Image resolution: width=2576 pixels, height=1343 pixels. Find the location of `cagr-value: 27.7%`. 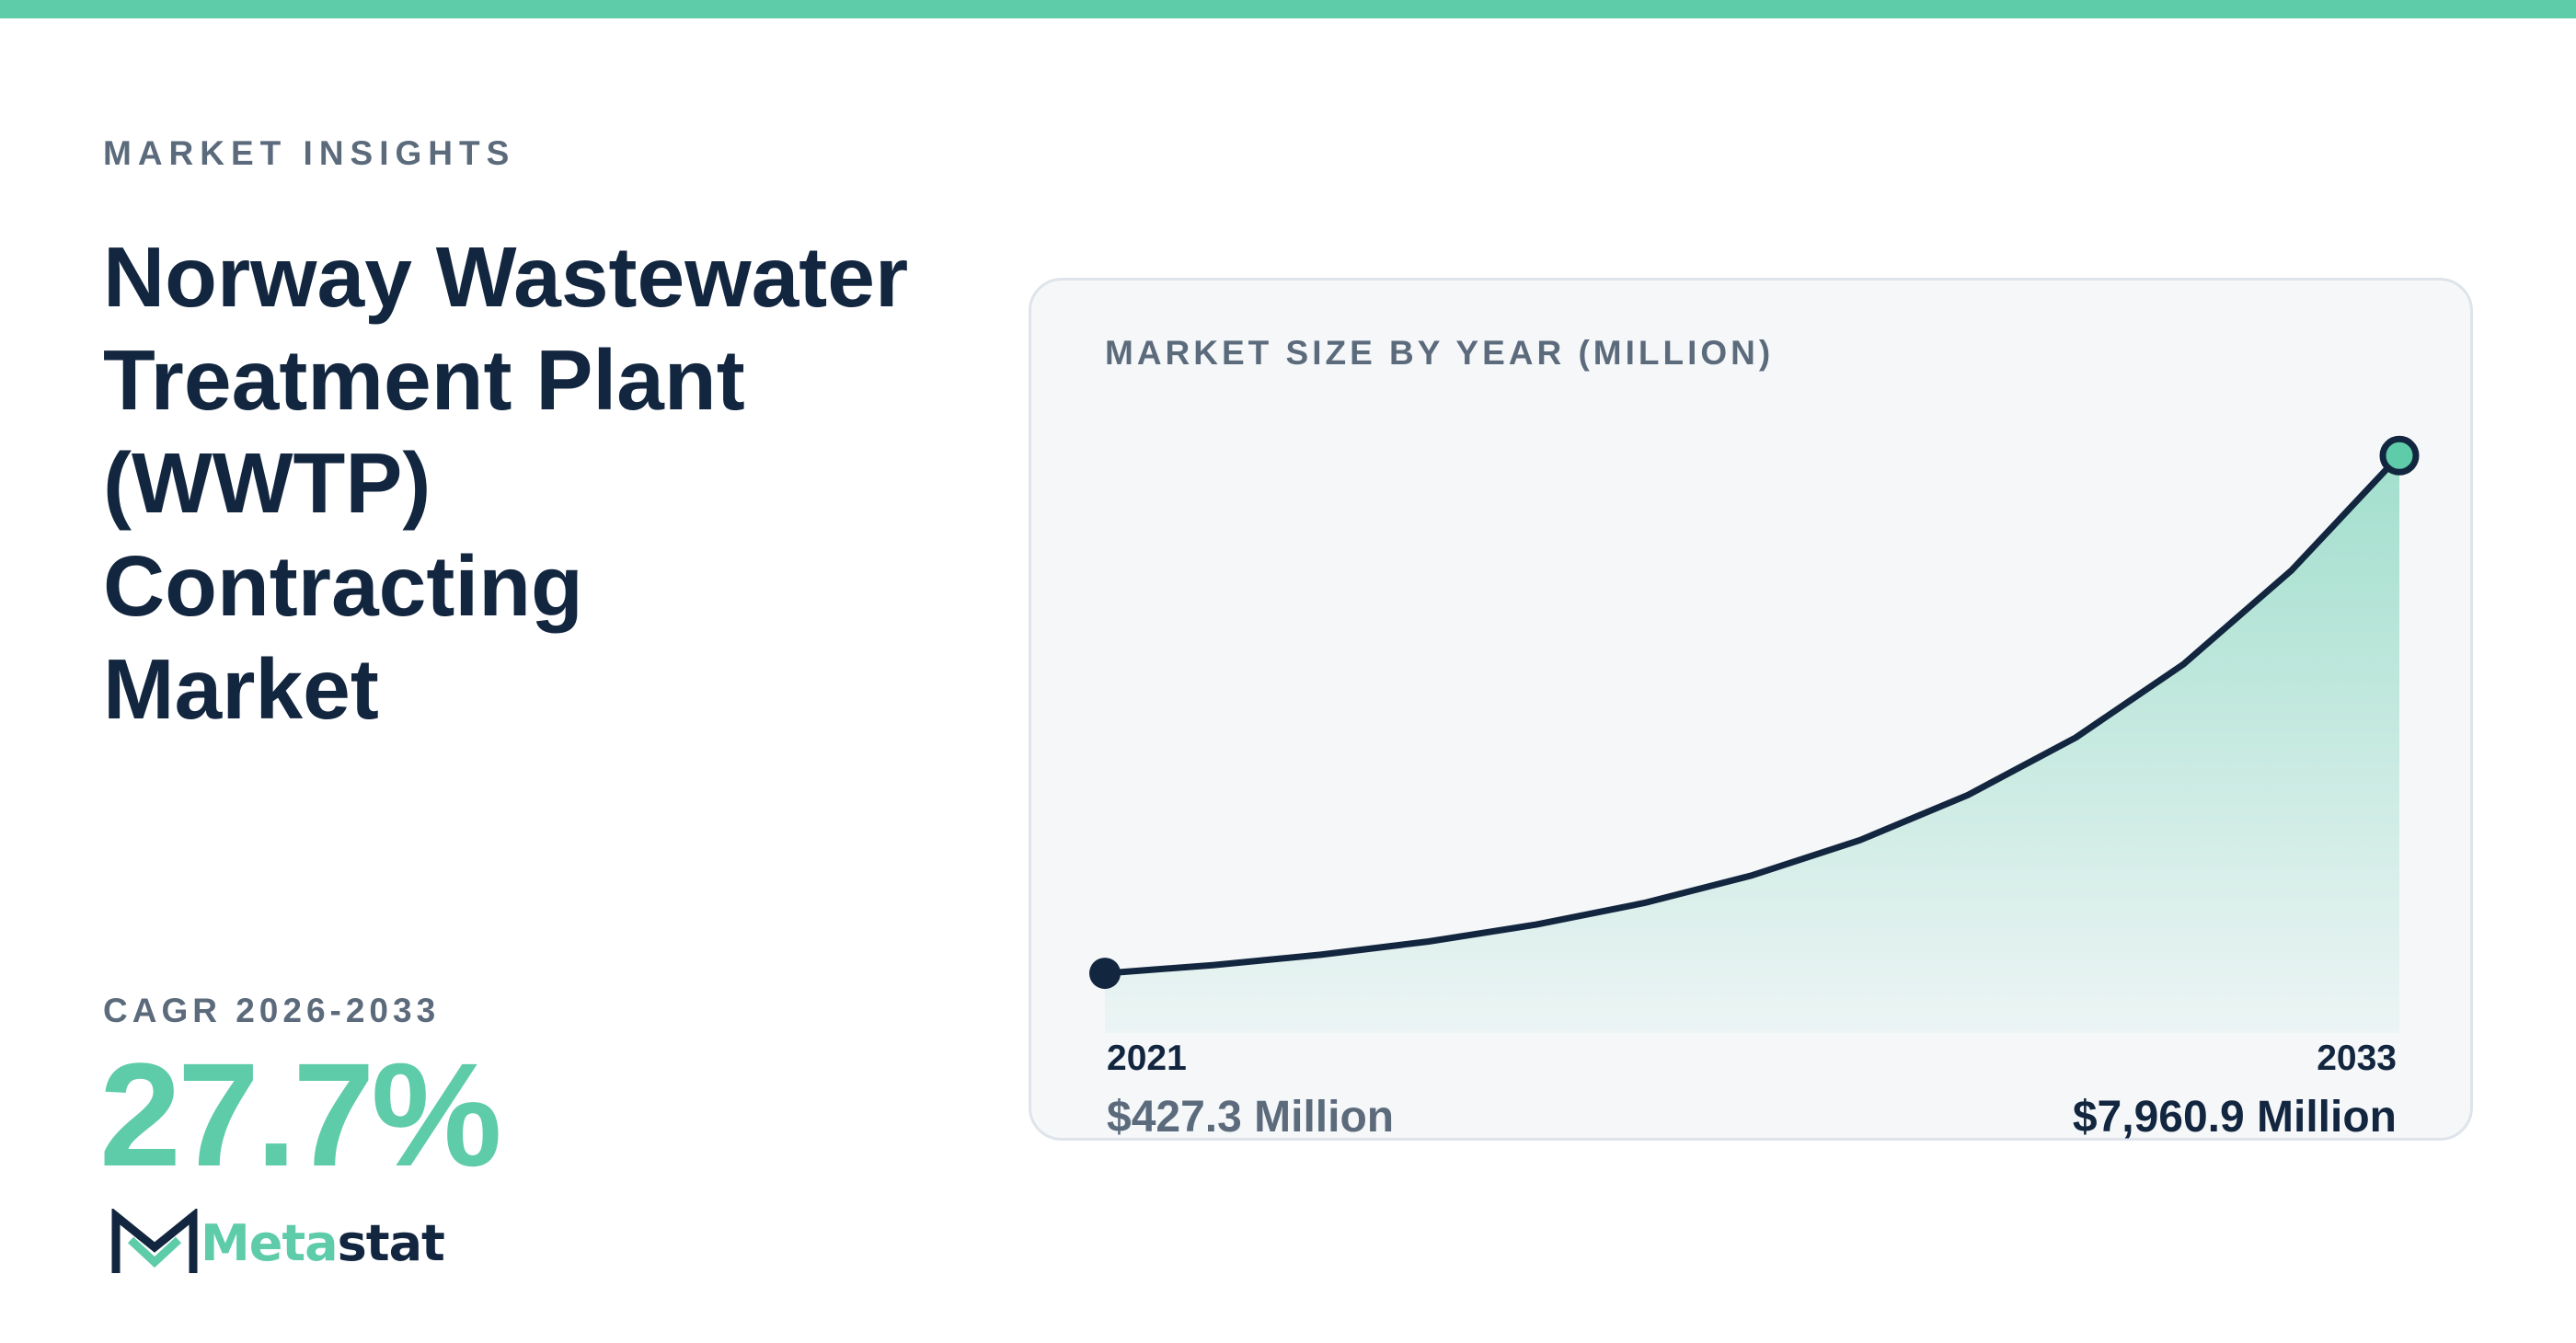

cagr-value: 27.7% is located at coordinates (300, 1114).